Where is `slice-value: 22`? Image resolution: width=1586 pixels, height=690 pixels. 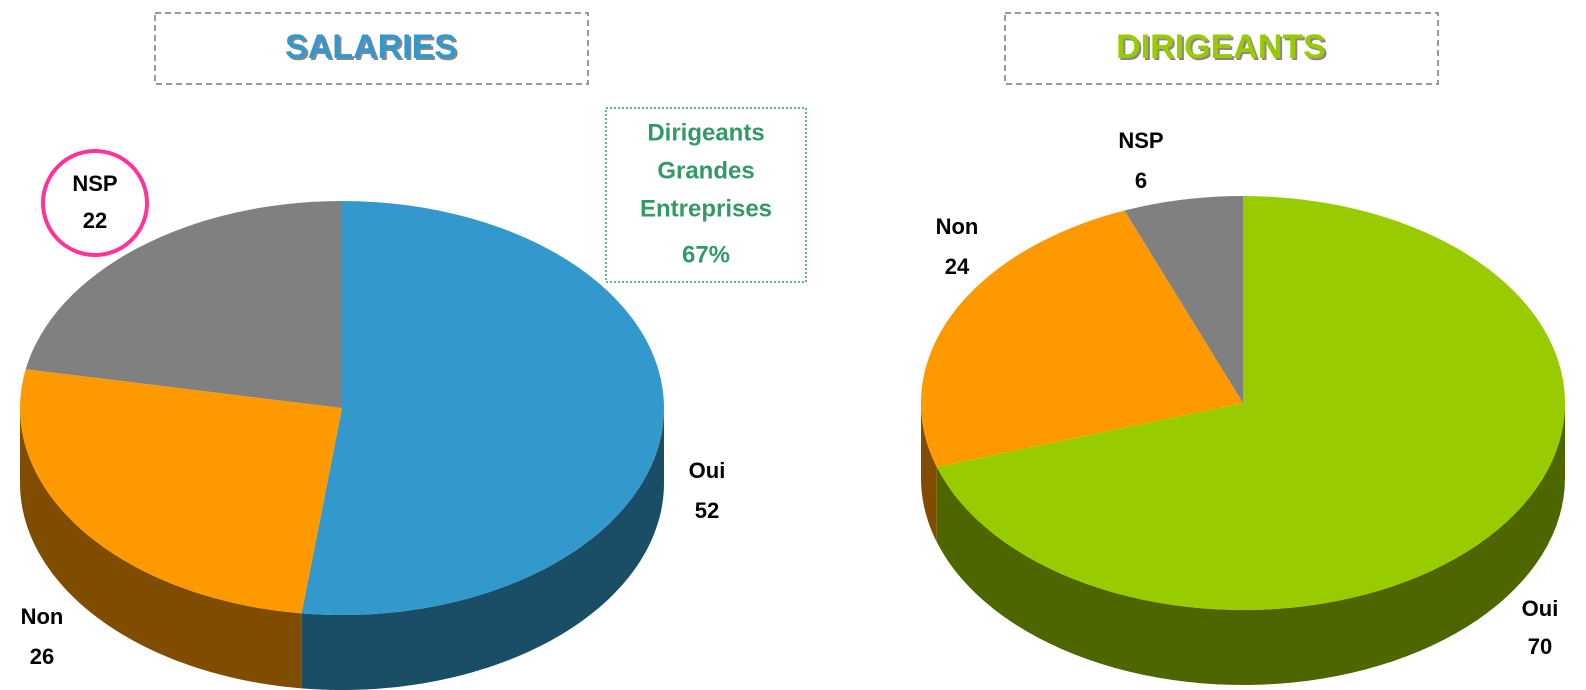
slice-value: 22 is located at coordinates (95, 220).